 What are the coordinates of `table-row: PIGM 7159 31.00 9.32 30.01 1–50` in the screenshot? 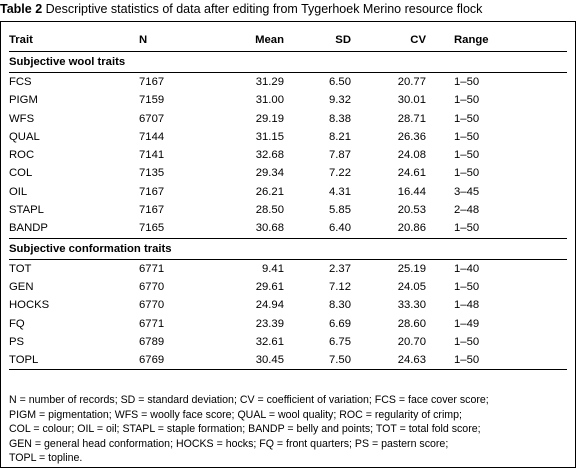 It's located at (288, 100).